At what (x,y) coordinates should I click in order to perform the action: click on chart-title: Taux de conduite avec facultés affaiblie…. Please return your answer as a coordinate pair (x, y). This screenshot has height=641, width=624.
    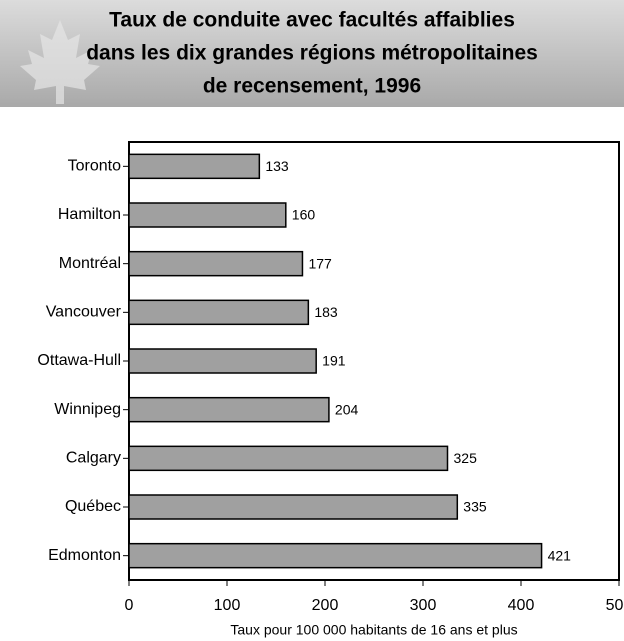
    Looking at the image, I should click on (312, 20).